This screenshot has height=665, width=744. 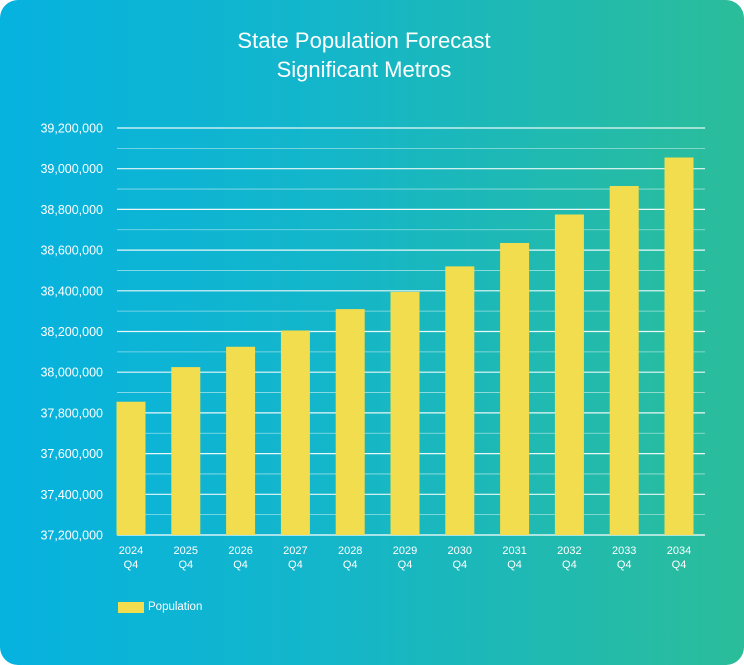 What do you see at coordinates (71, 373) in the screenshot?
I see `y-tick-label: 38,000,000` at bounding box center [71, 373].